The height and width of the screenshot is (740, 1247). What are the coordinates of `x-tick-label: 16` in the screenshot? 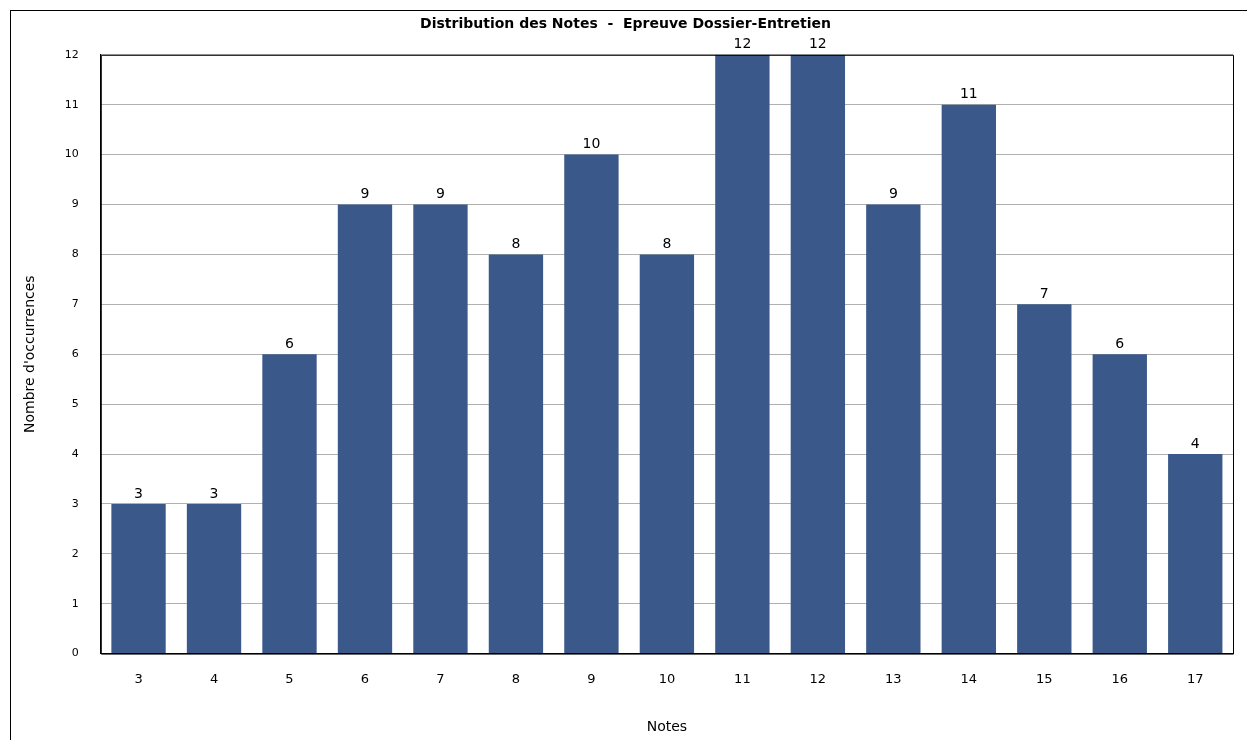 It's located at (1120, 678).